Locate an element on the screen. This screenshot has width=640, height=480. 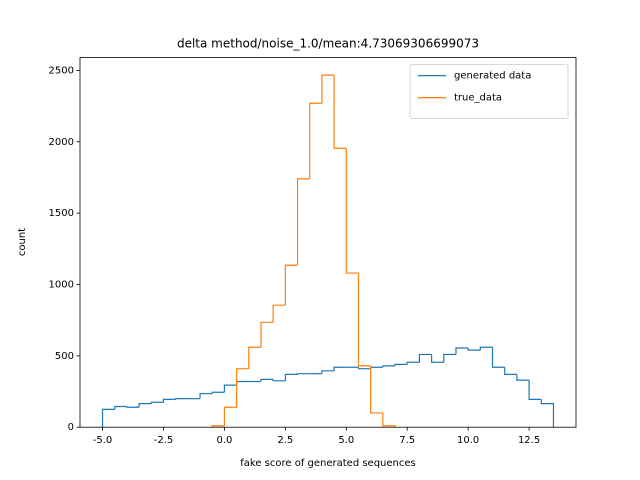
y-axis-label: count is located at coordinates (22, 242).